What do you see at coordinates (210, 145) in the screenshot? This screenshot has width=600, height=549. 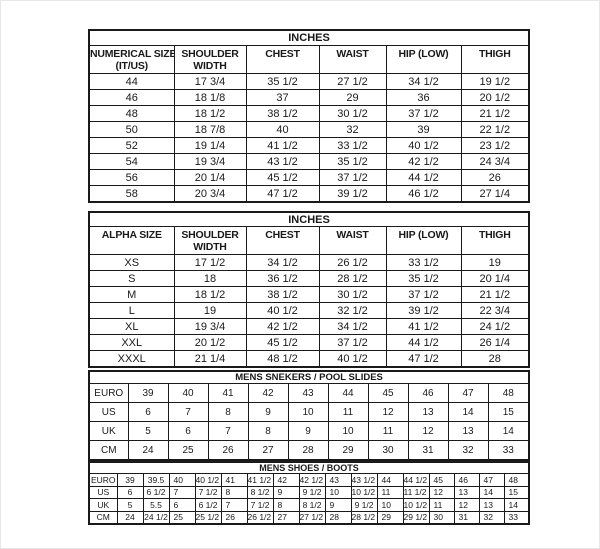 I see `table-cell: 19 1/4` at bounding box center [210, 145].